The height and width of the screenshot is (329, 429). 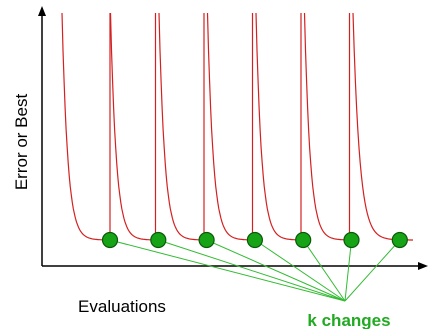 What do you see at coordinates (348, 320) in the screenshot?
I see `k-changes-annotation: k changes` at bounding box center [348, 320].